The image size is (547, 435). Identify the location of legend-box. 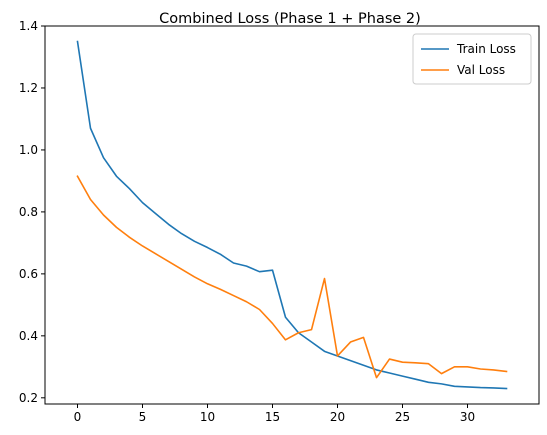
(472, 59).